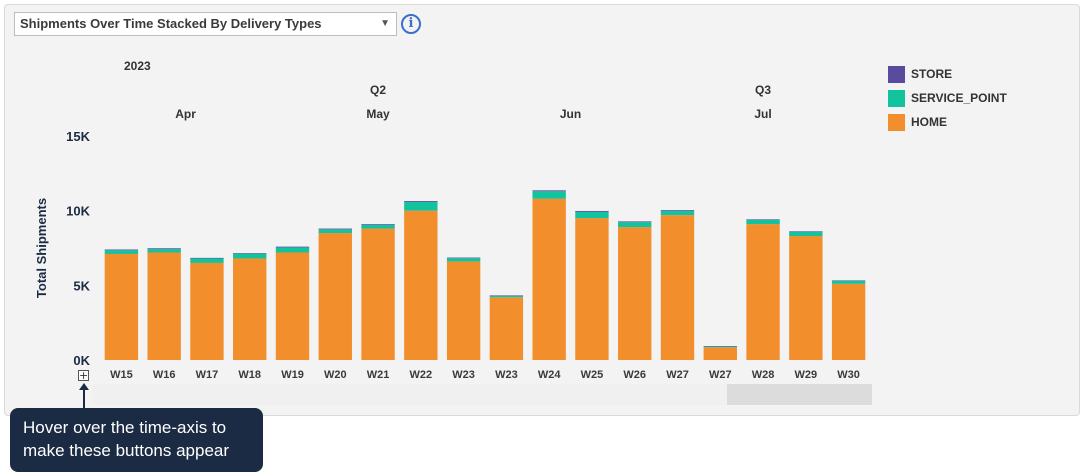  What do you see at coordinates (84, 397) in the screenshot?
I see `pointer-line` at bounding box center [84, 397].